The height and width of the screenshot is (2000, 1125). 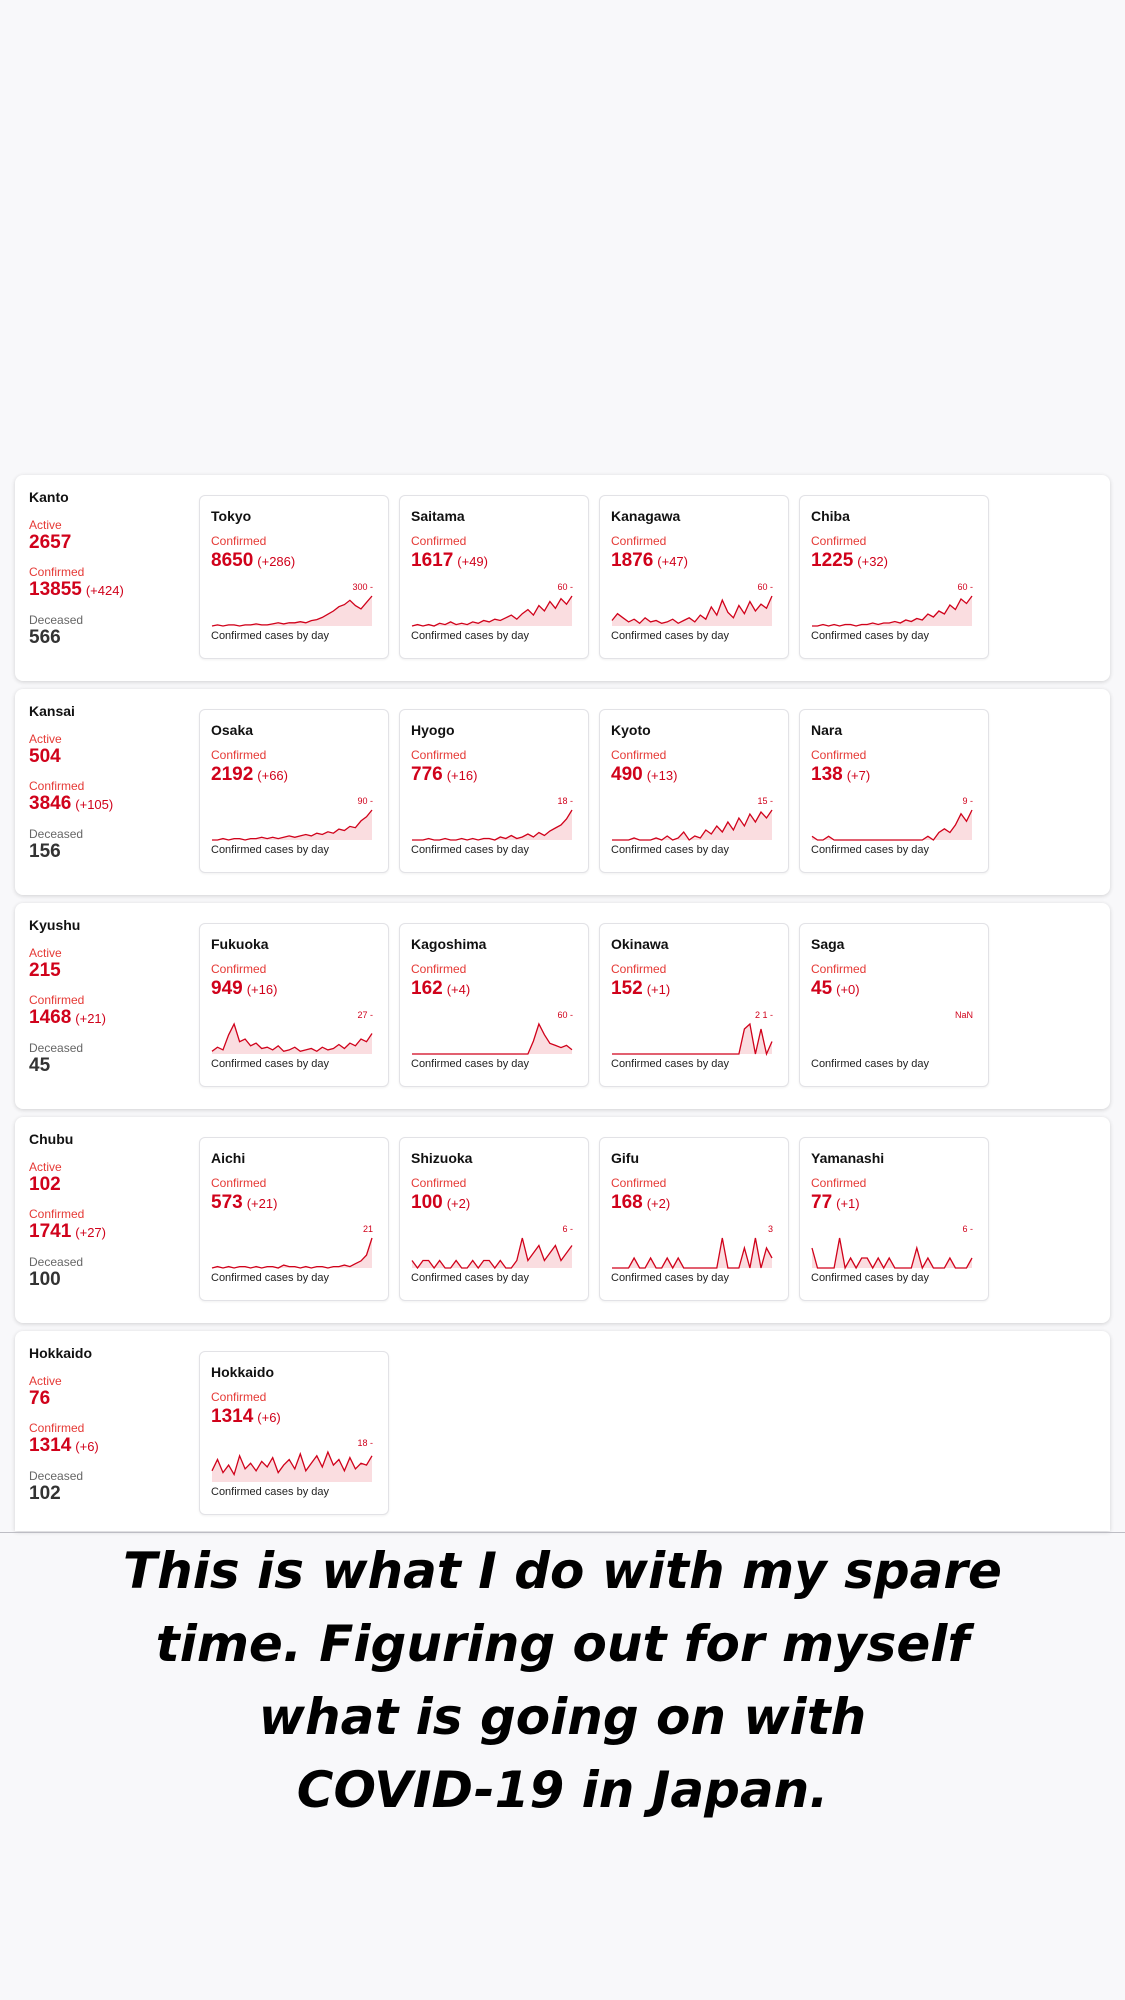 What do you see at coordinates (253, 561) in the screenshot?
I see `confirmed-value-row: 8650 (+286)` at bounding box center [253, 561].